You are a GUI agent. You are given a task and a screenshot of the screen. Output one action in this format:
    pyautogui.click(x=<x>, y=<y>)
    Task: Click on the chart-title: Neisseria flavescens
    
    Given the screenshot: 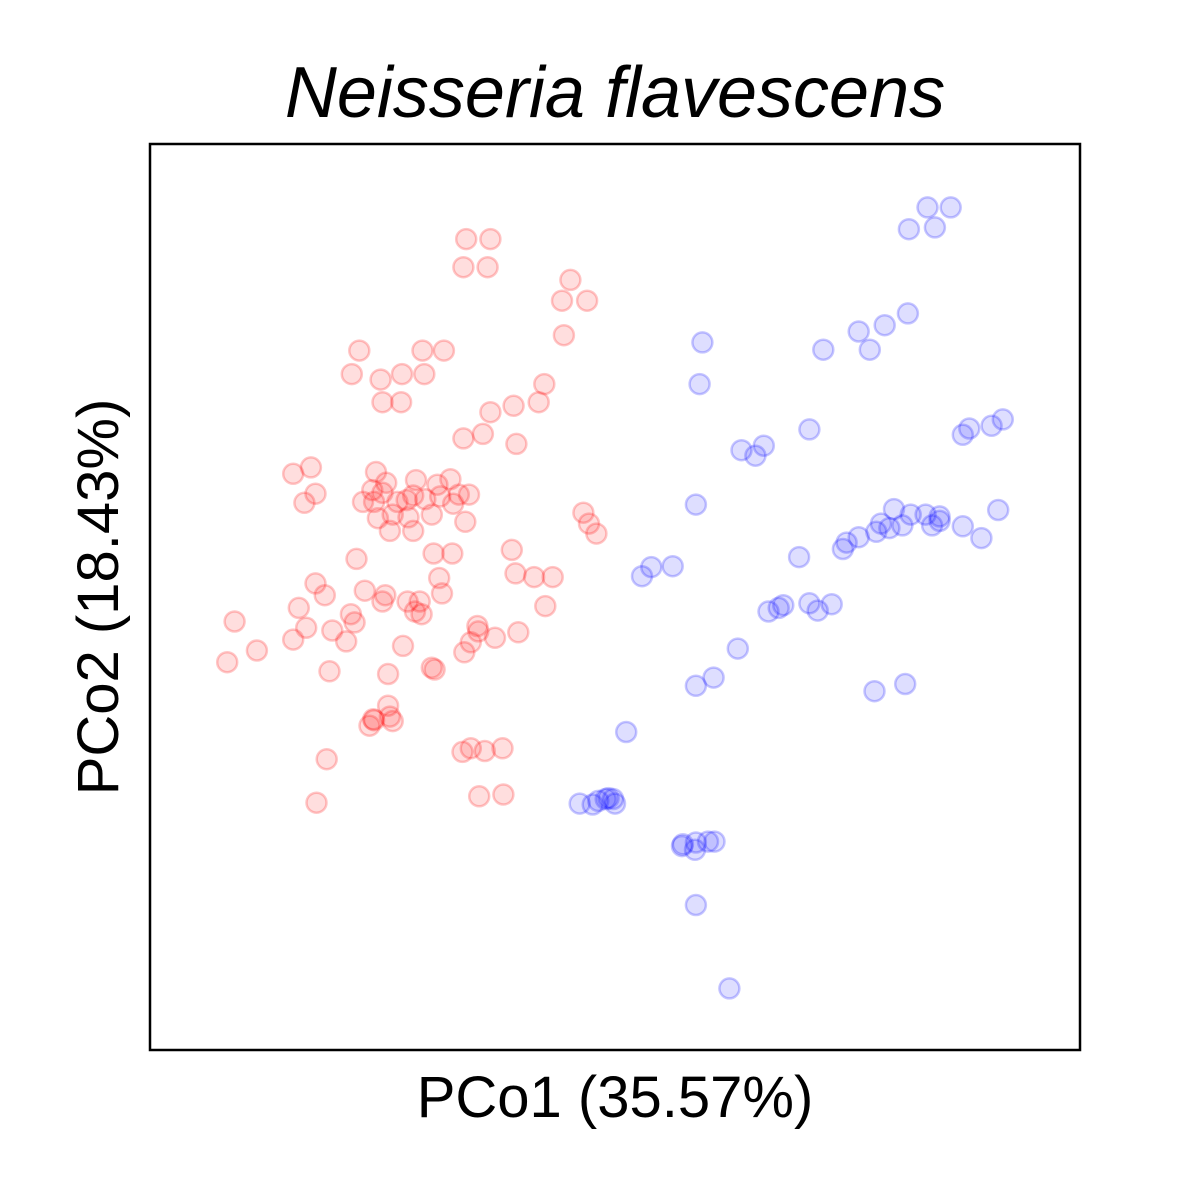 What is the action you would take?
    pyautogui.click(x=615, y=93)
    